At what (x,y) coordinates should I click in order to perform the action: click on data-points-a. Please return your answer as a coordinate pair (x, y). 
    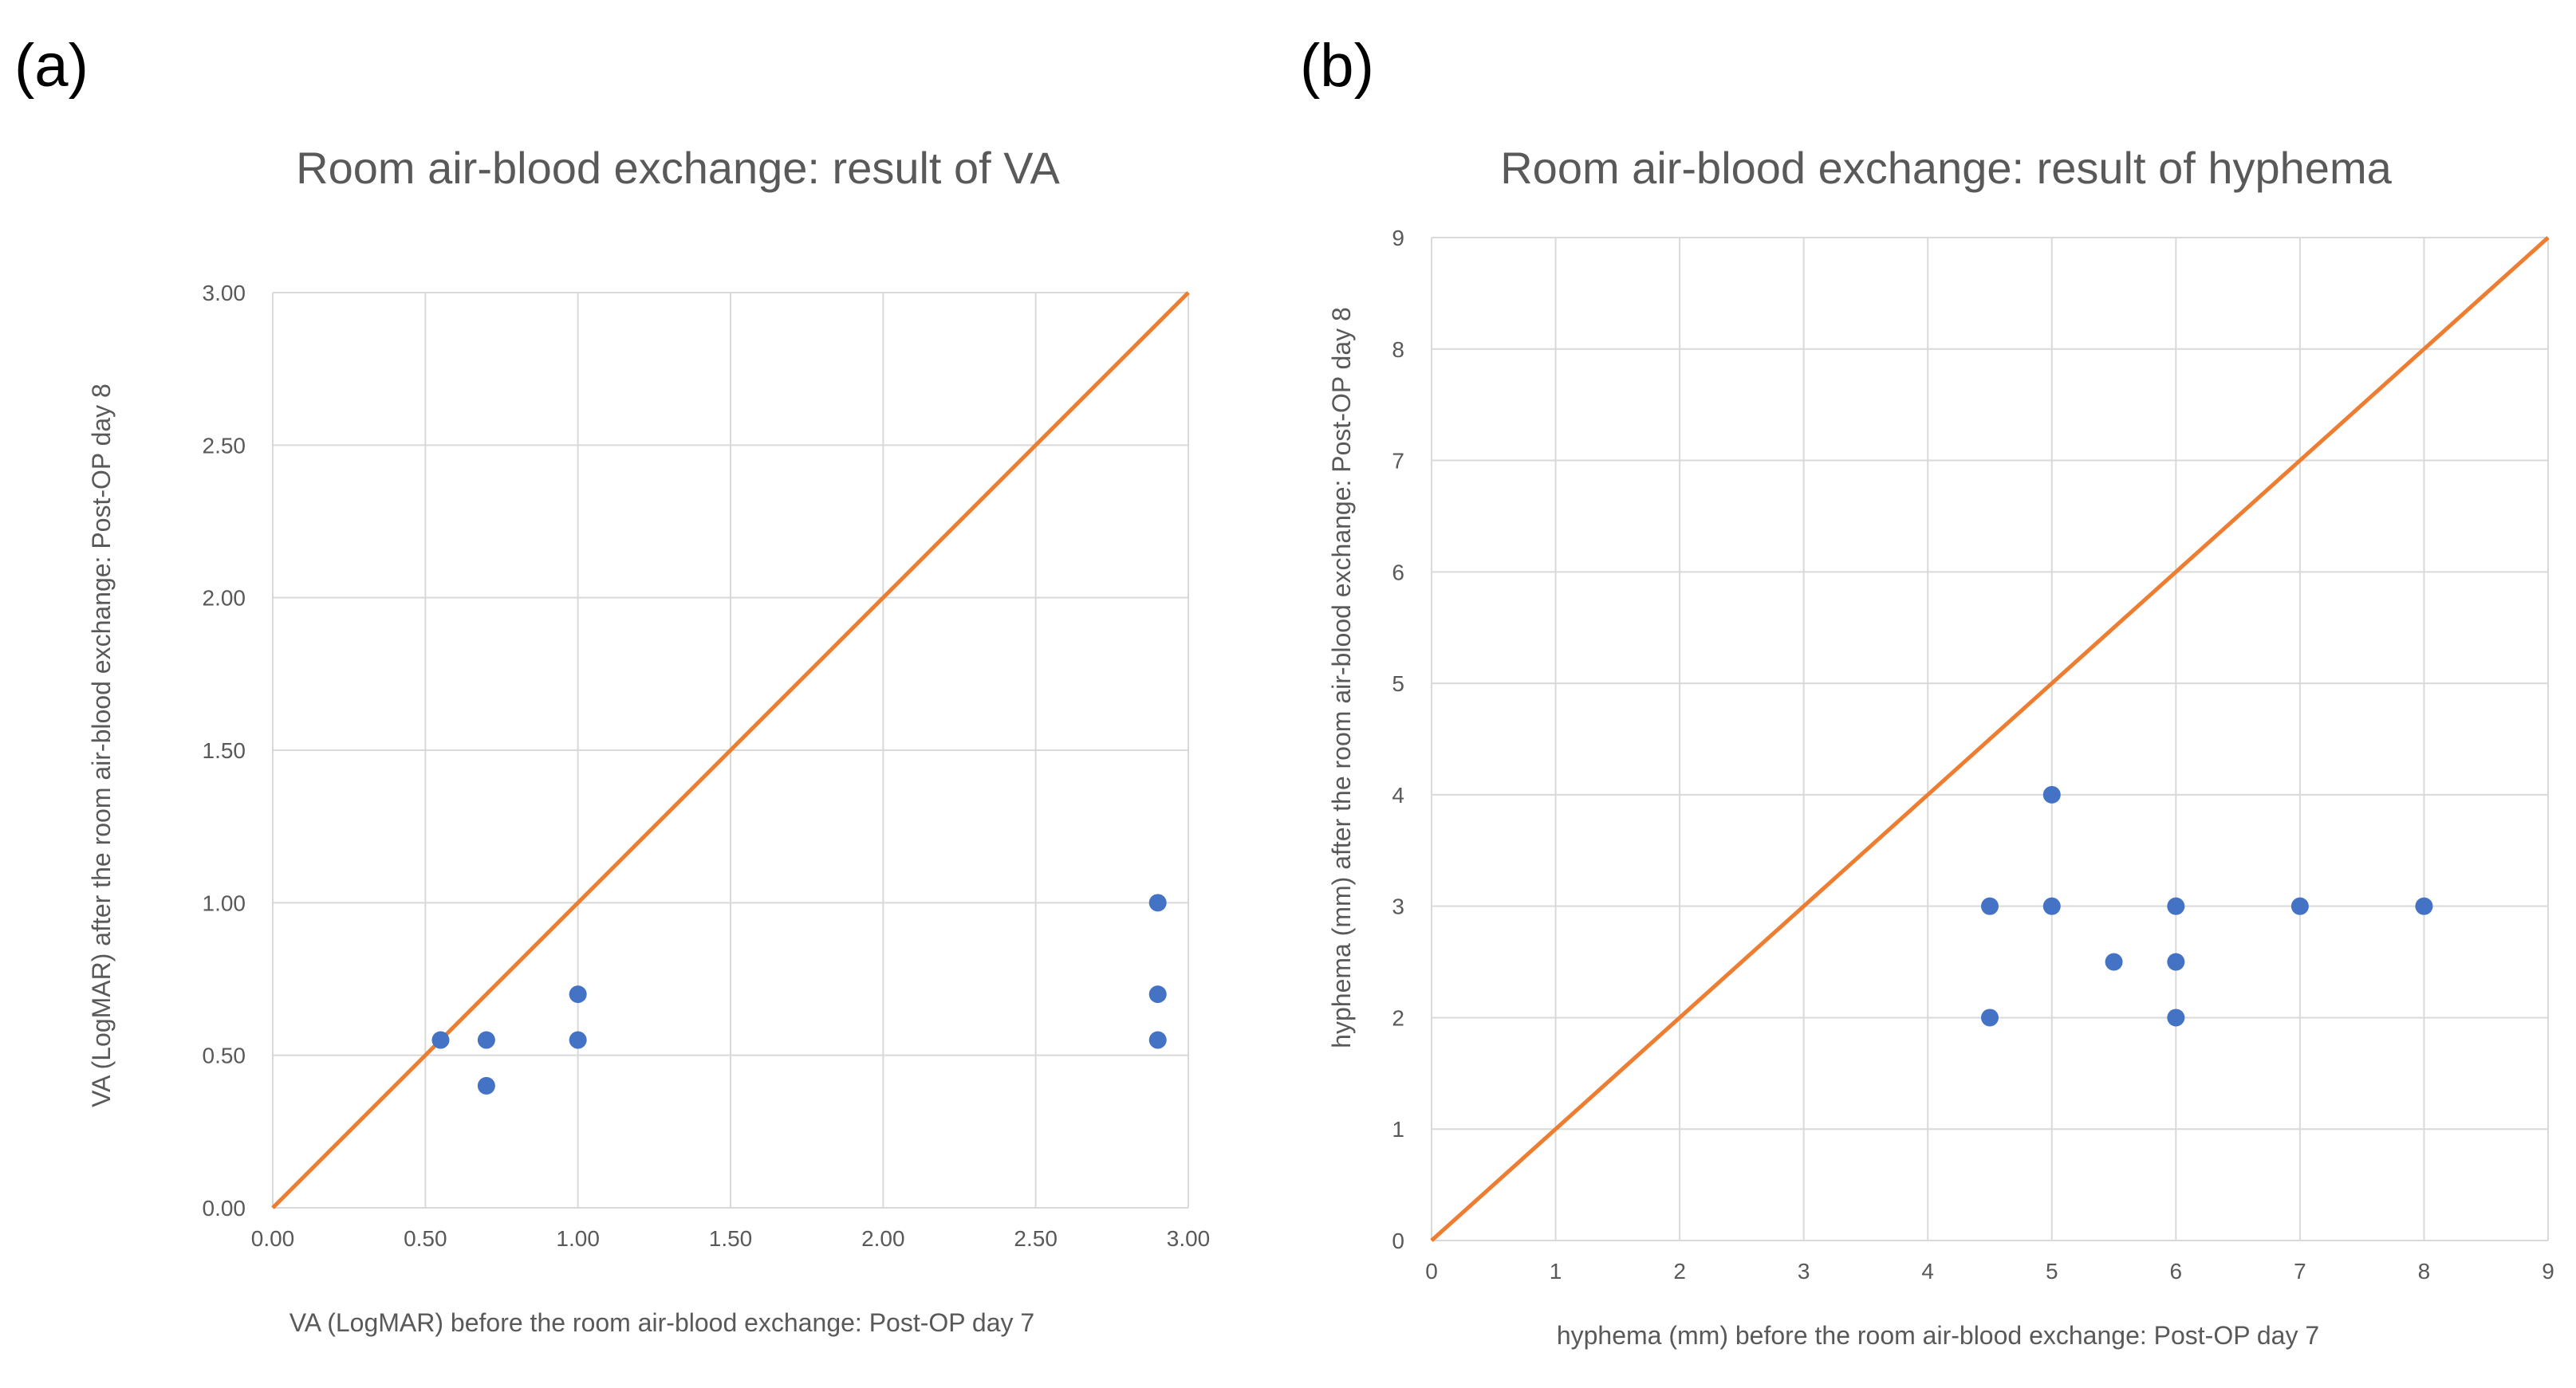
    Looking at the image, I should click on (799, 994).